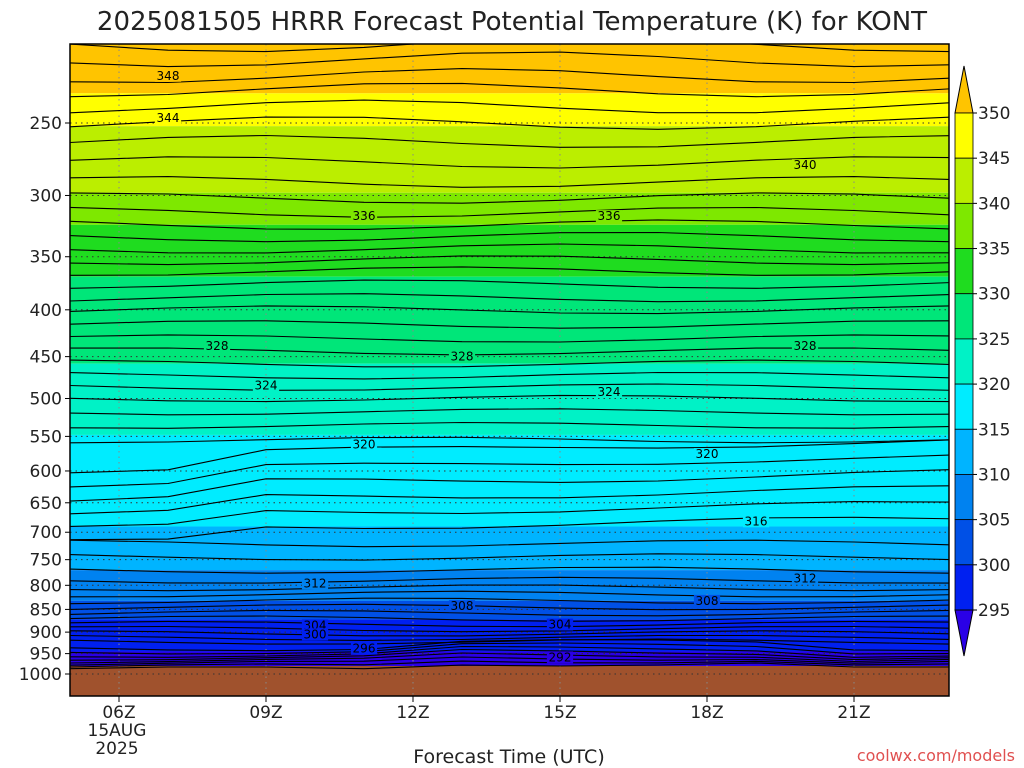 The width and height of the screenshot is (1024, 768). I want to click on colorbar-tick-label: 295, so click(994, 611).